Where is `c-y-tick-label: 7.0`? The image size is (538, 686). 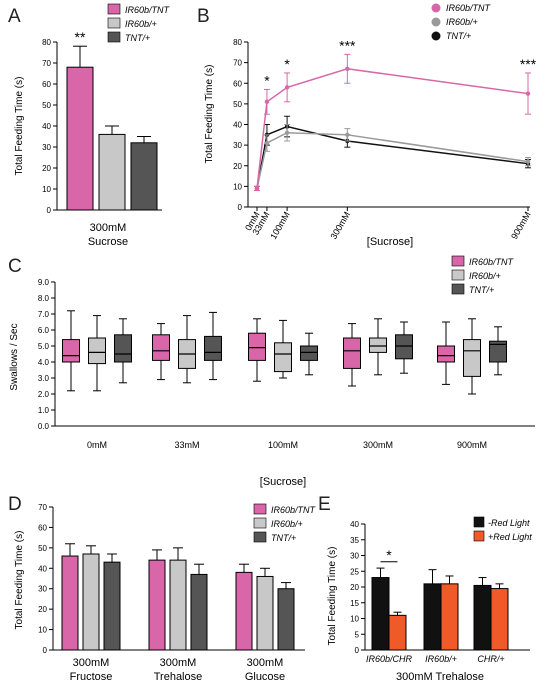 c-y-tick-label: 7.0 is located at coordinates (44, 314).